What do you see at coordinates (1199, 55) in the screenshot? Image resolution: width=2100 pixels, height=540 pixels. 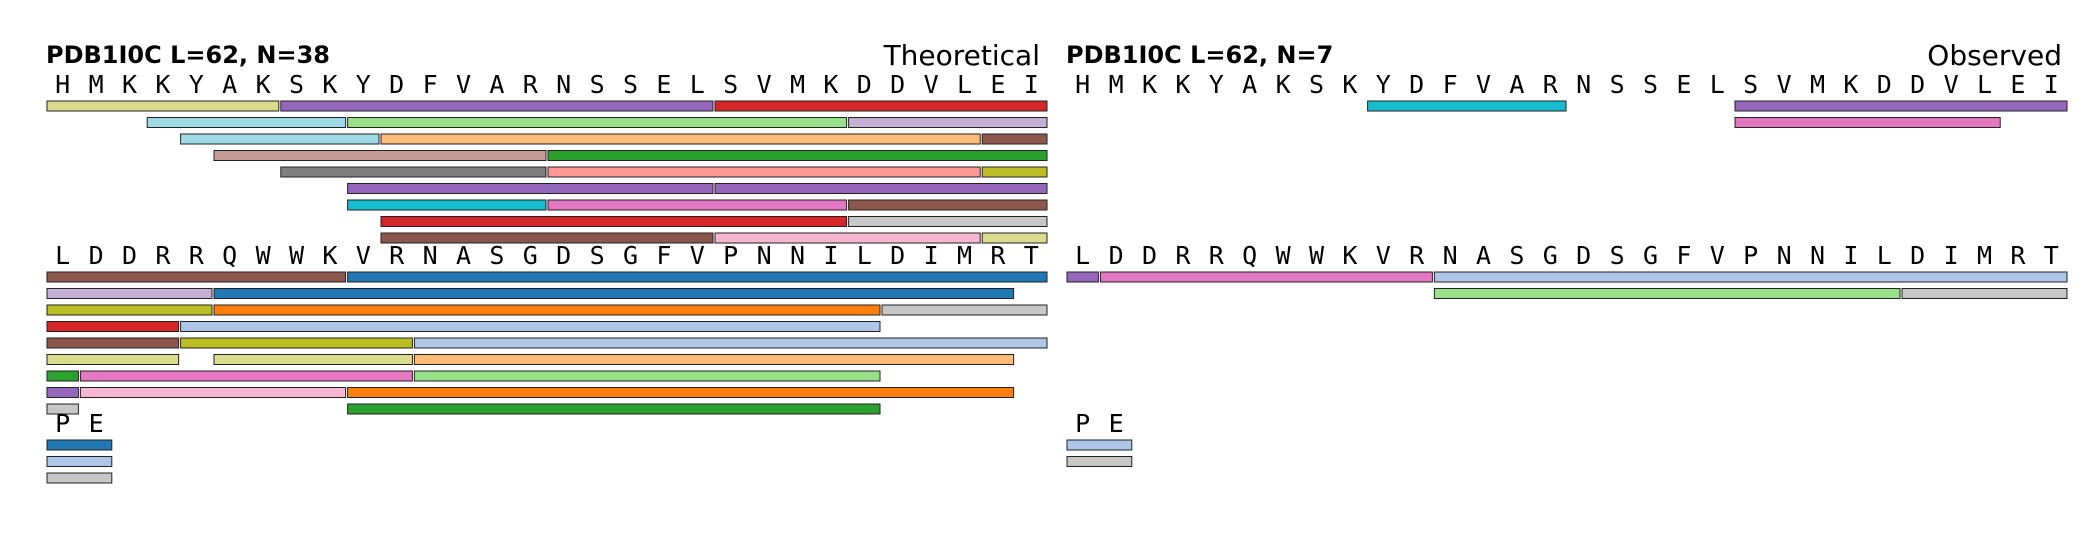 I see `panel-header: PDB1I0C L=62, N=7` at bounding box center [1199, 55].